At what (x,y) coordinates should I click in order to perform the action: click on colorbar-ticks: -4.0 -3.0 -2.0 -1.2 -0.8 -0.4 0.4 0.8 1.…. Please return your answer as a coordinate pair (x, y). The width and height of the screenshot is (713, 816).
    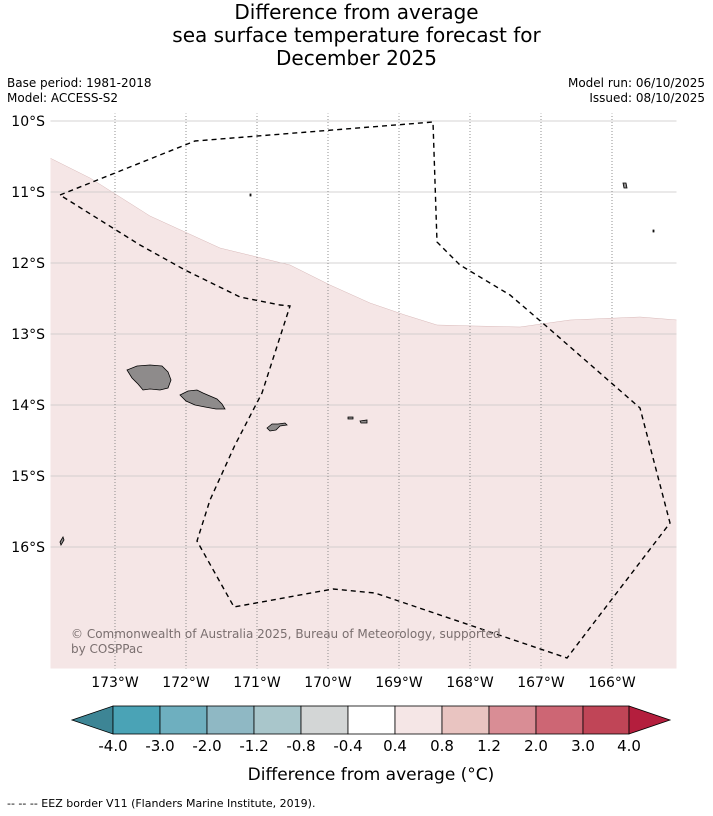
    Looking at the image, I should click on (369, 746).